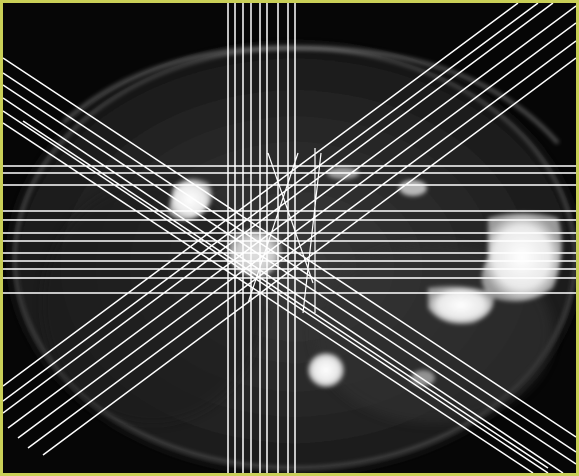  Describe the element at coordinates (284, 231) in the screenshot. I see `short-accent-lines` at that location.